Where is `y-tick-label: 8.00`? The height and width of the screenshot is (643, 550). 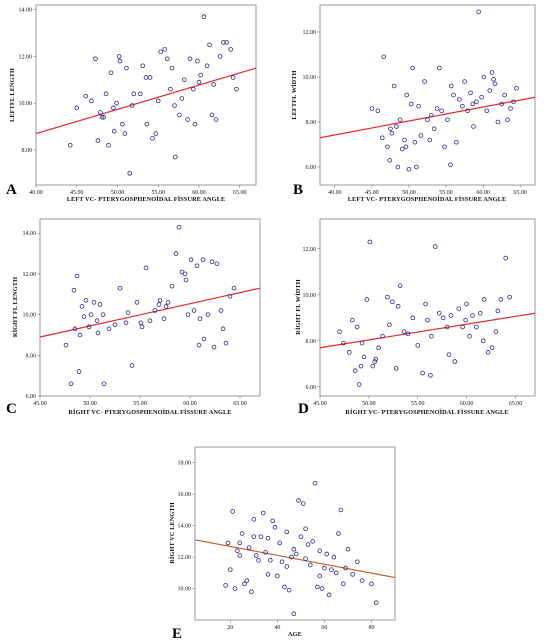
y-tick-label: 8.00 is located at coordinates (311, 123).